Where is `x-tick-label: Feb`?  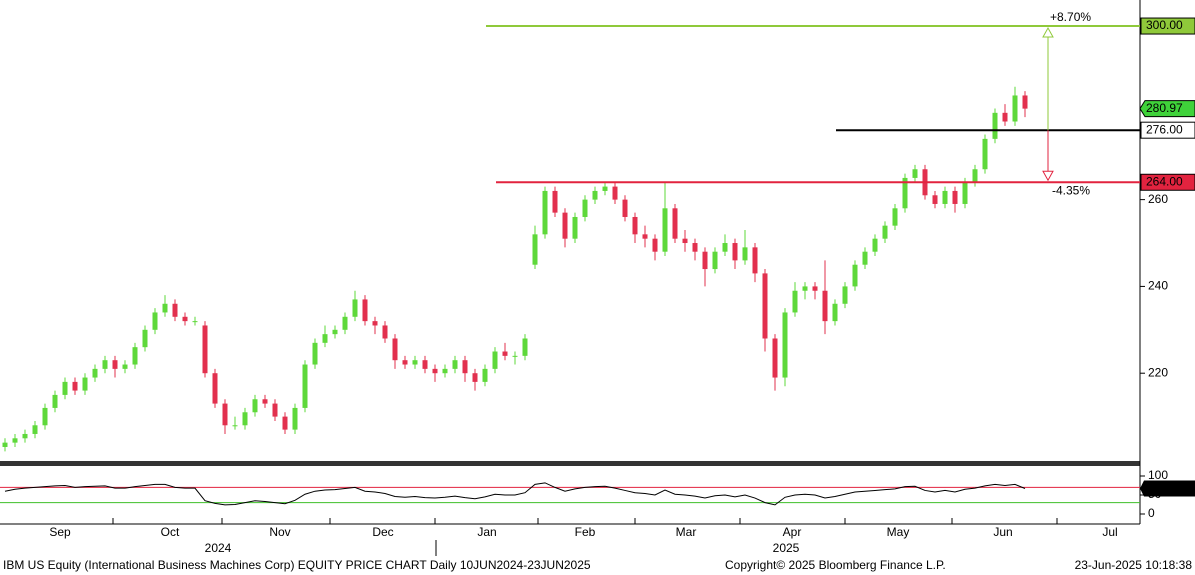
x-tick-label: Feb is located at coordinates (585, 532).